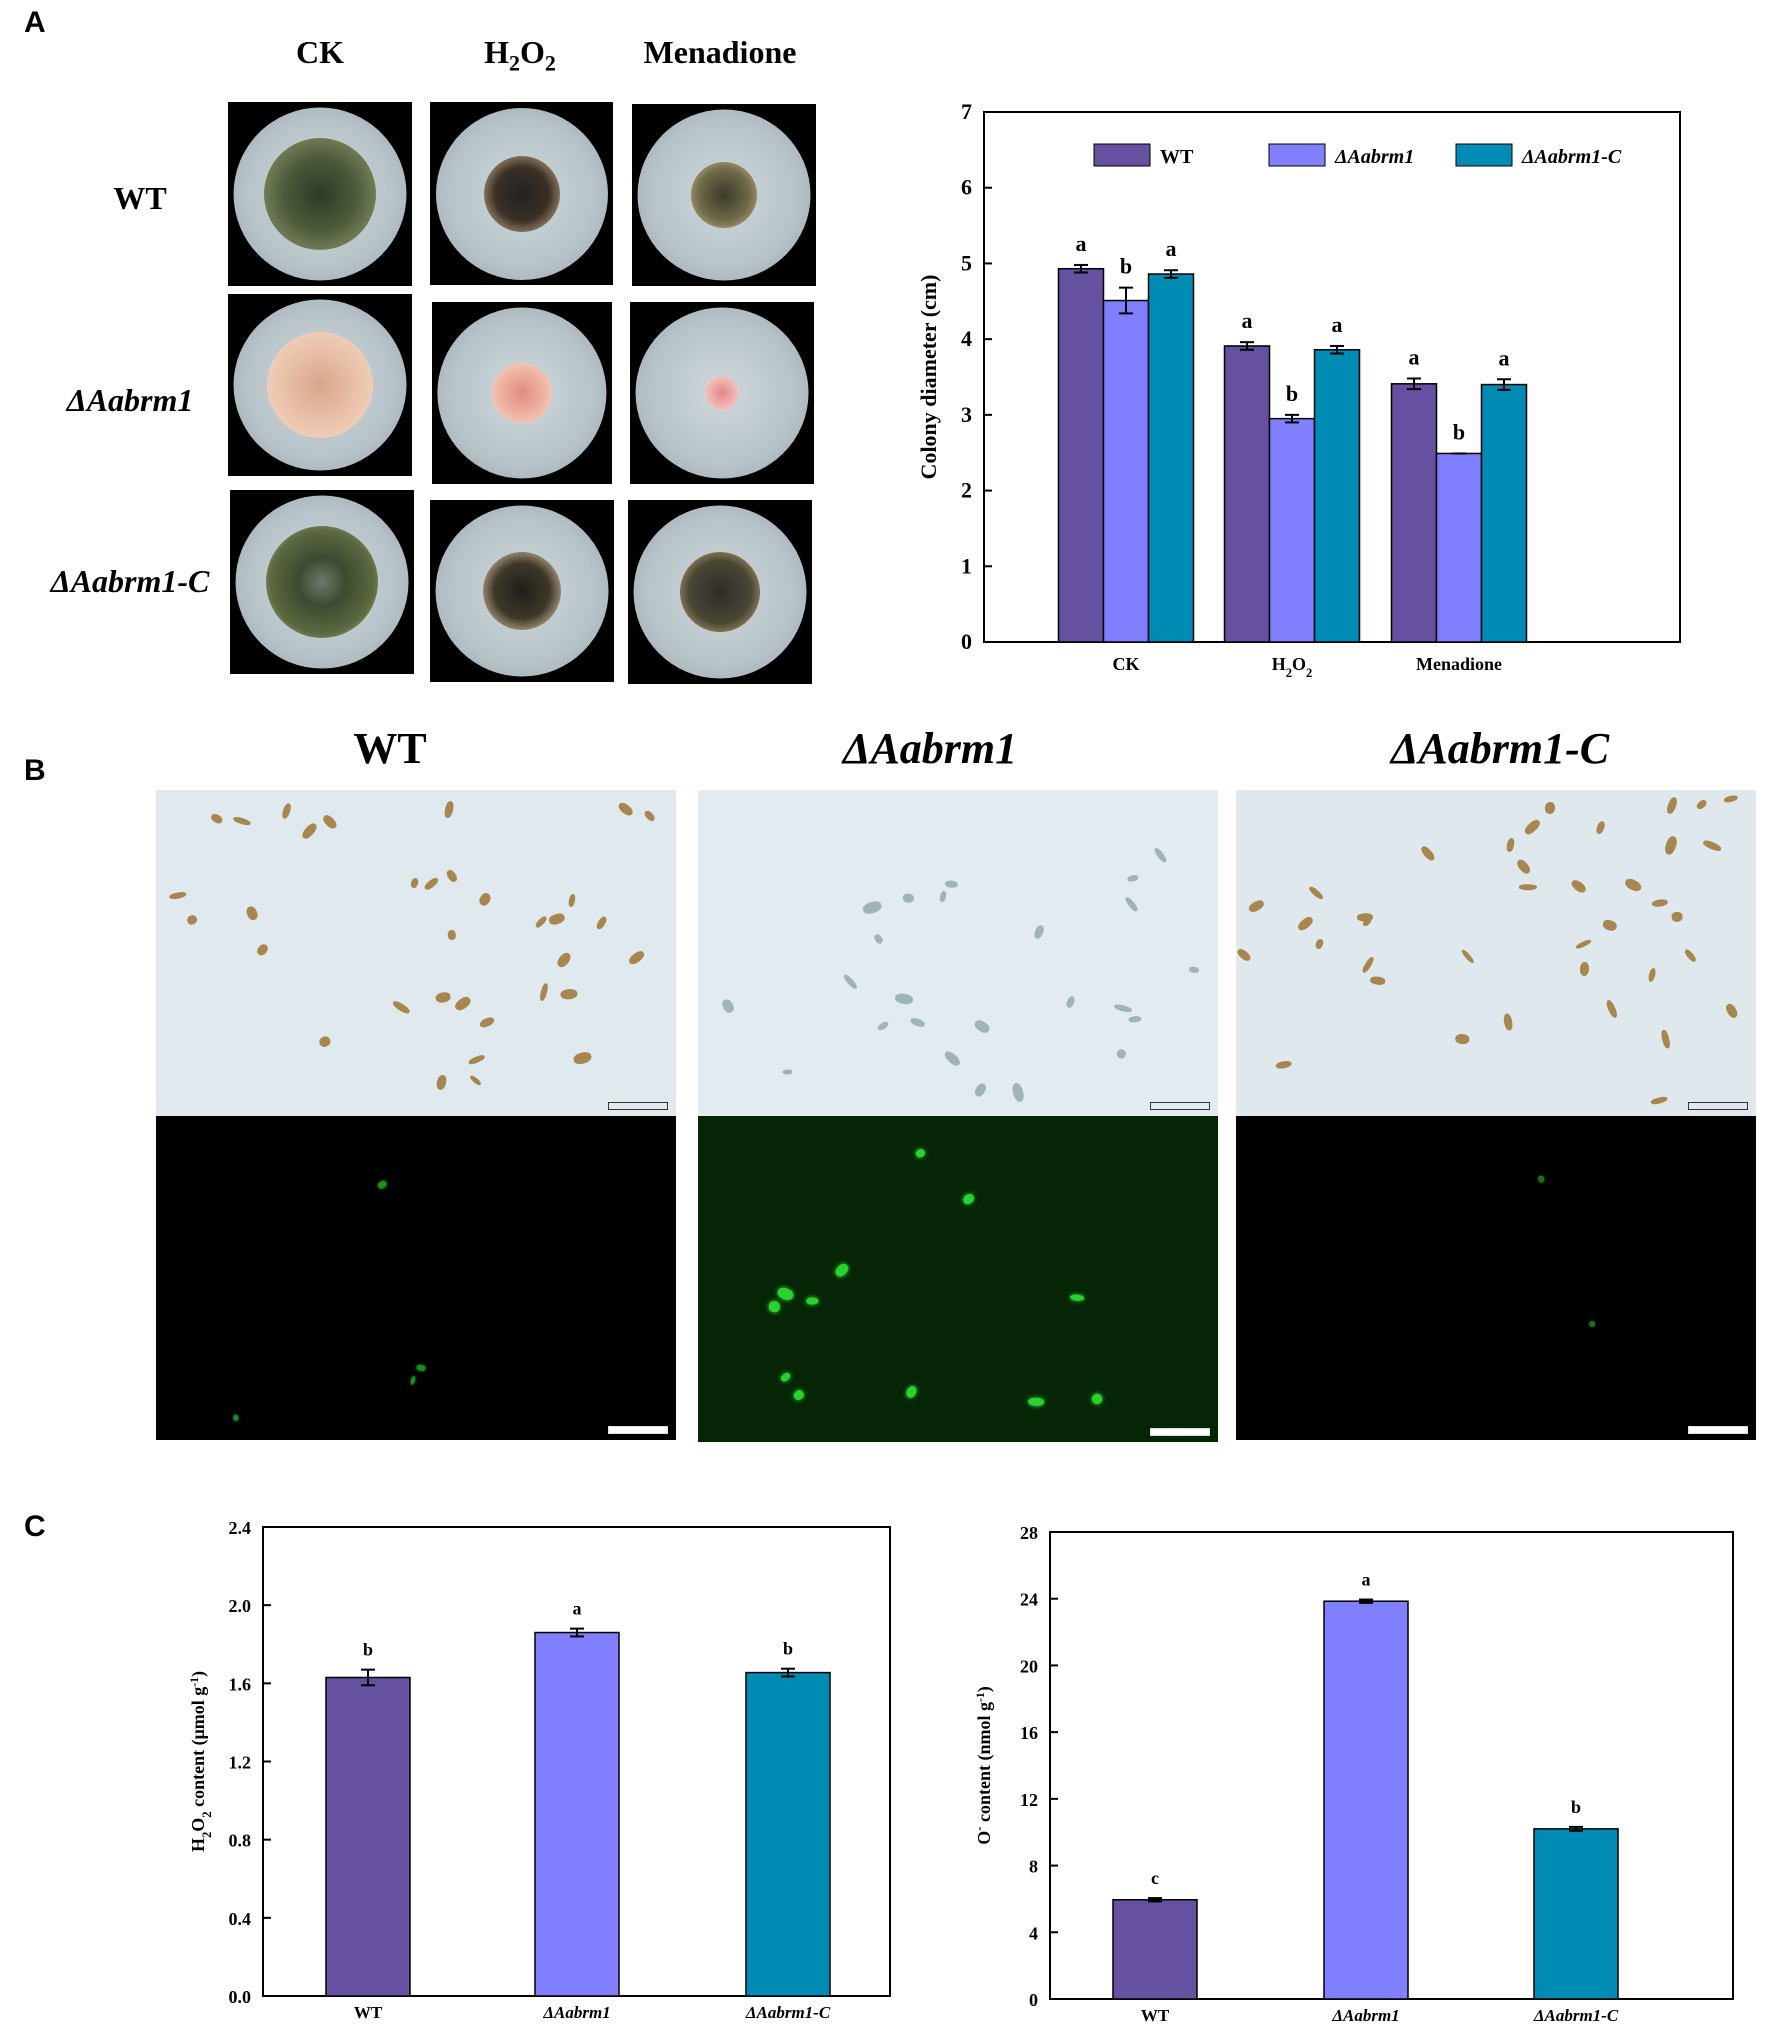 This screenshot has width=1771, height=2030. Describe the element at coordinates (1496, 953) in the screenshot. I see `brightfield-image-complement` at that location.